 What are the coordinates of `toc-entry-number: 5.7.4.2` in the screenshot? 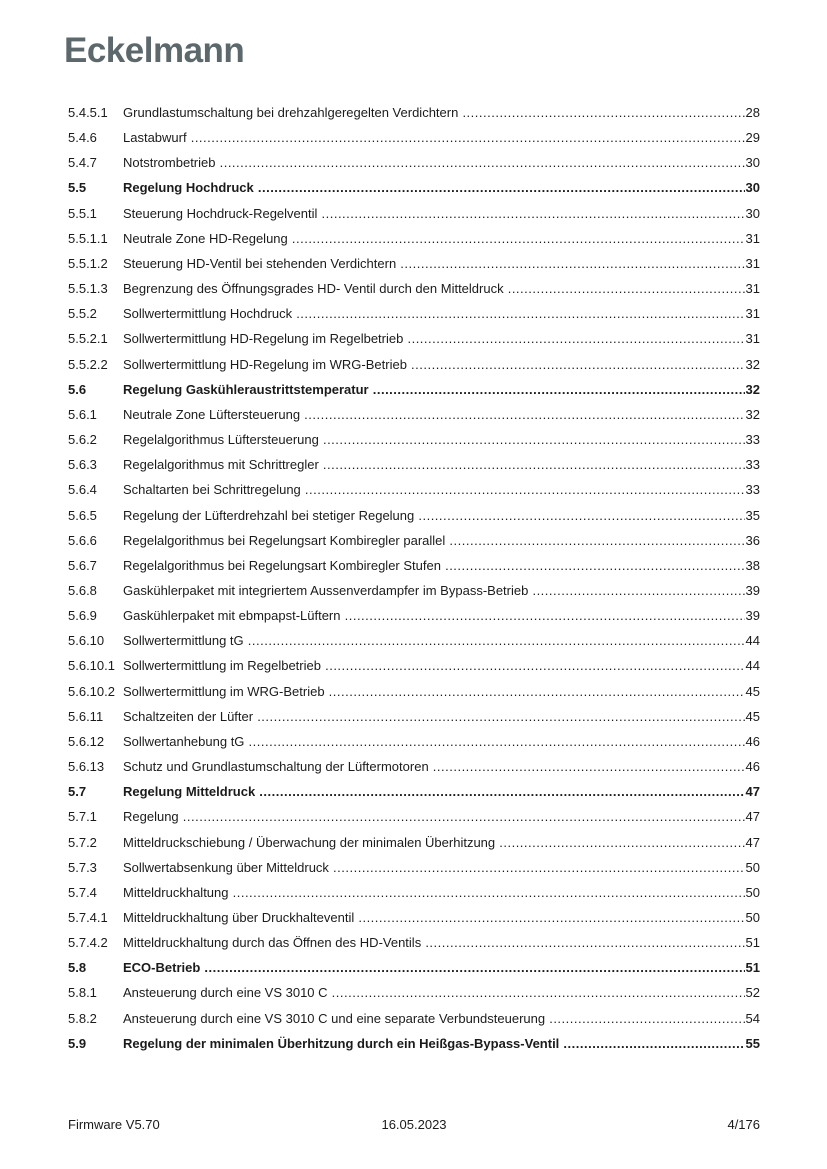 It's located at (88, 943).